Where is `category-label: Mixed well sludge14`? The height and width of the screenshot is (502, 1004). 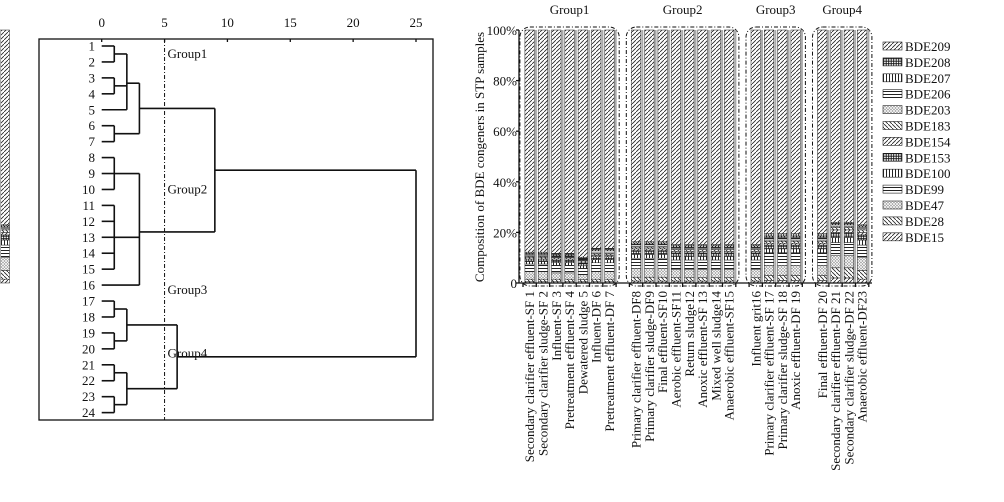
category-label: Mixed well sludge14 is located at coordinates (715, 346).